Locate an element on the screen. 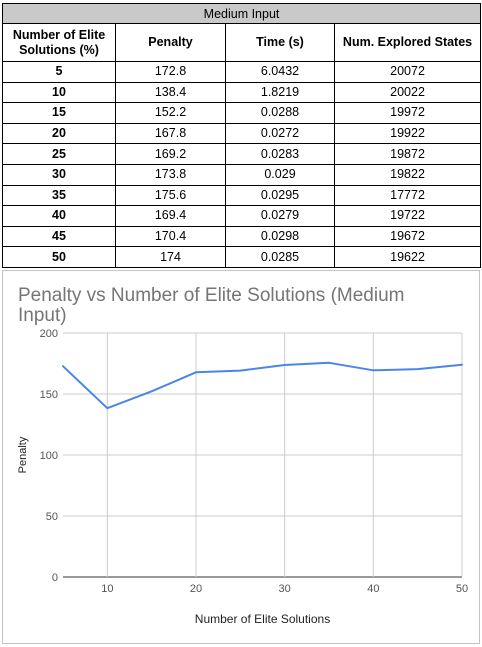  table-row: 30 173.8 0.029 19822 is located at coordinates (242, 174).